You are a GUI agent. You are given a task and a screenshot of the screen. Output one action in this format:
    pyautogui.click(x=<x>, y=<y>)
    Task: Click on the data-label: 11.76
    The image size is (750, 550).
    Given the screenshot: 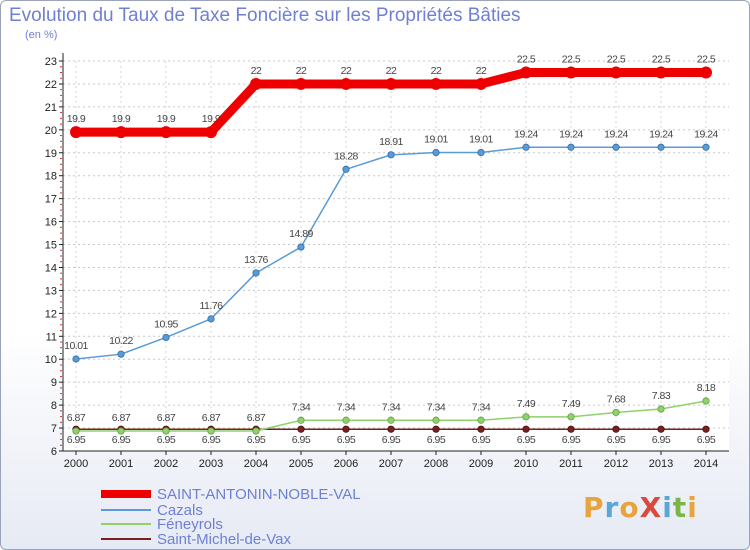 What is the action you would take?
    pyautogui.click(x=212, y=306)
    